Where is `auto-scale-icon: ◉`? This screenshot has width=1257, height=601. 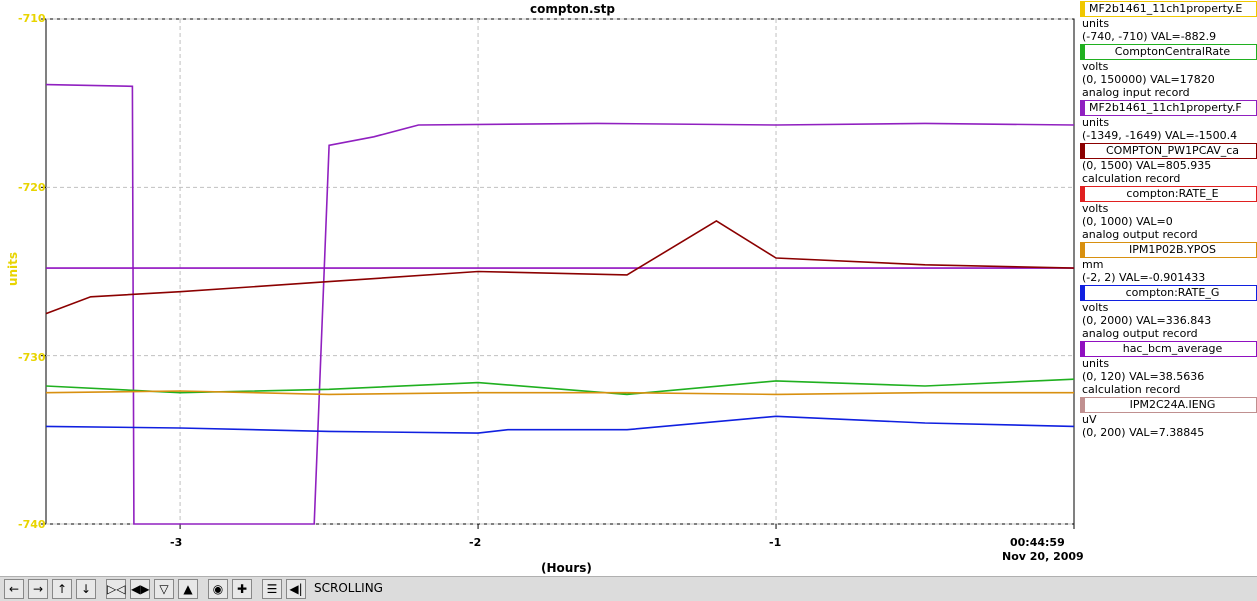
auto-scale-icon: ◉ is located at coordinates (218, 589).